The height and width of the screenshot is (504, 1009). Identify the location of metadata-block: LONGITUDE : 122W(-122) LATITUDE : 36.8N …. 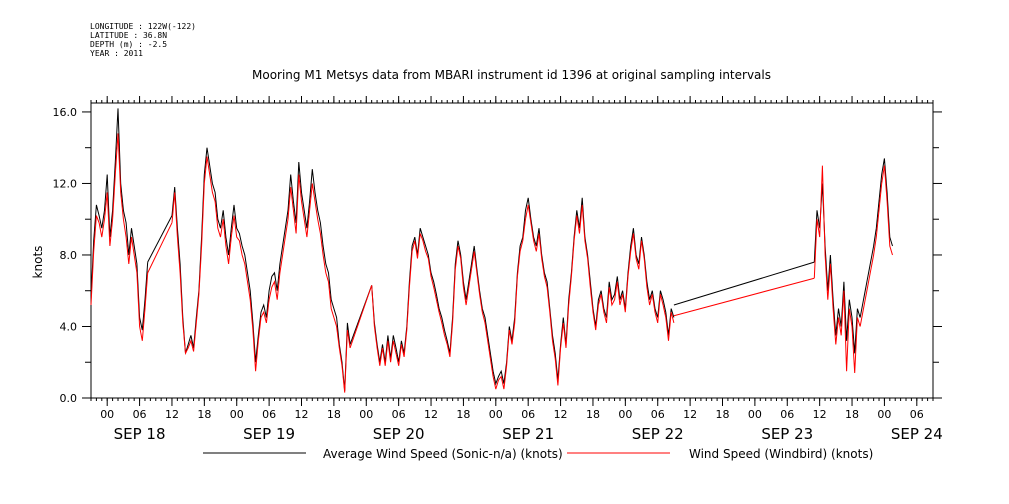
(143, 40).